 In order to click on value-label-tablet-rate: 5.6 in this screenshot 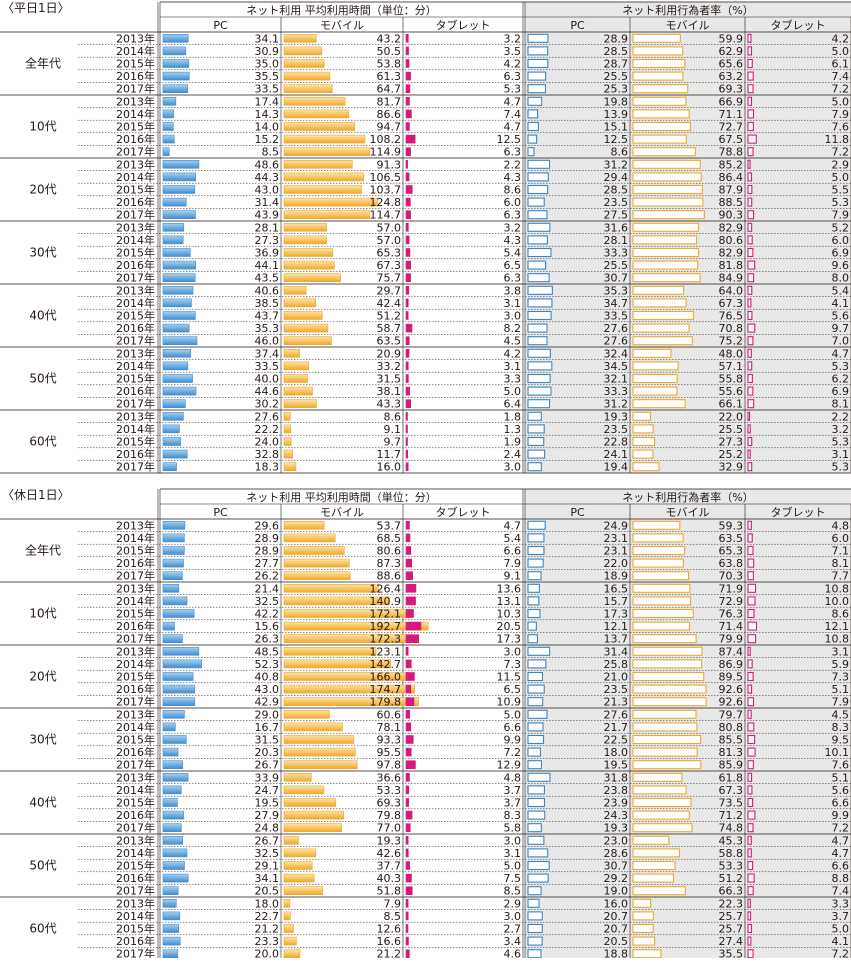, I will do `click(841, 316)`.